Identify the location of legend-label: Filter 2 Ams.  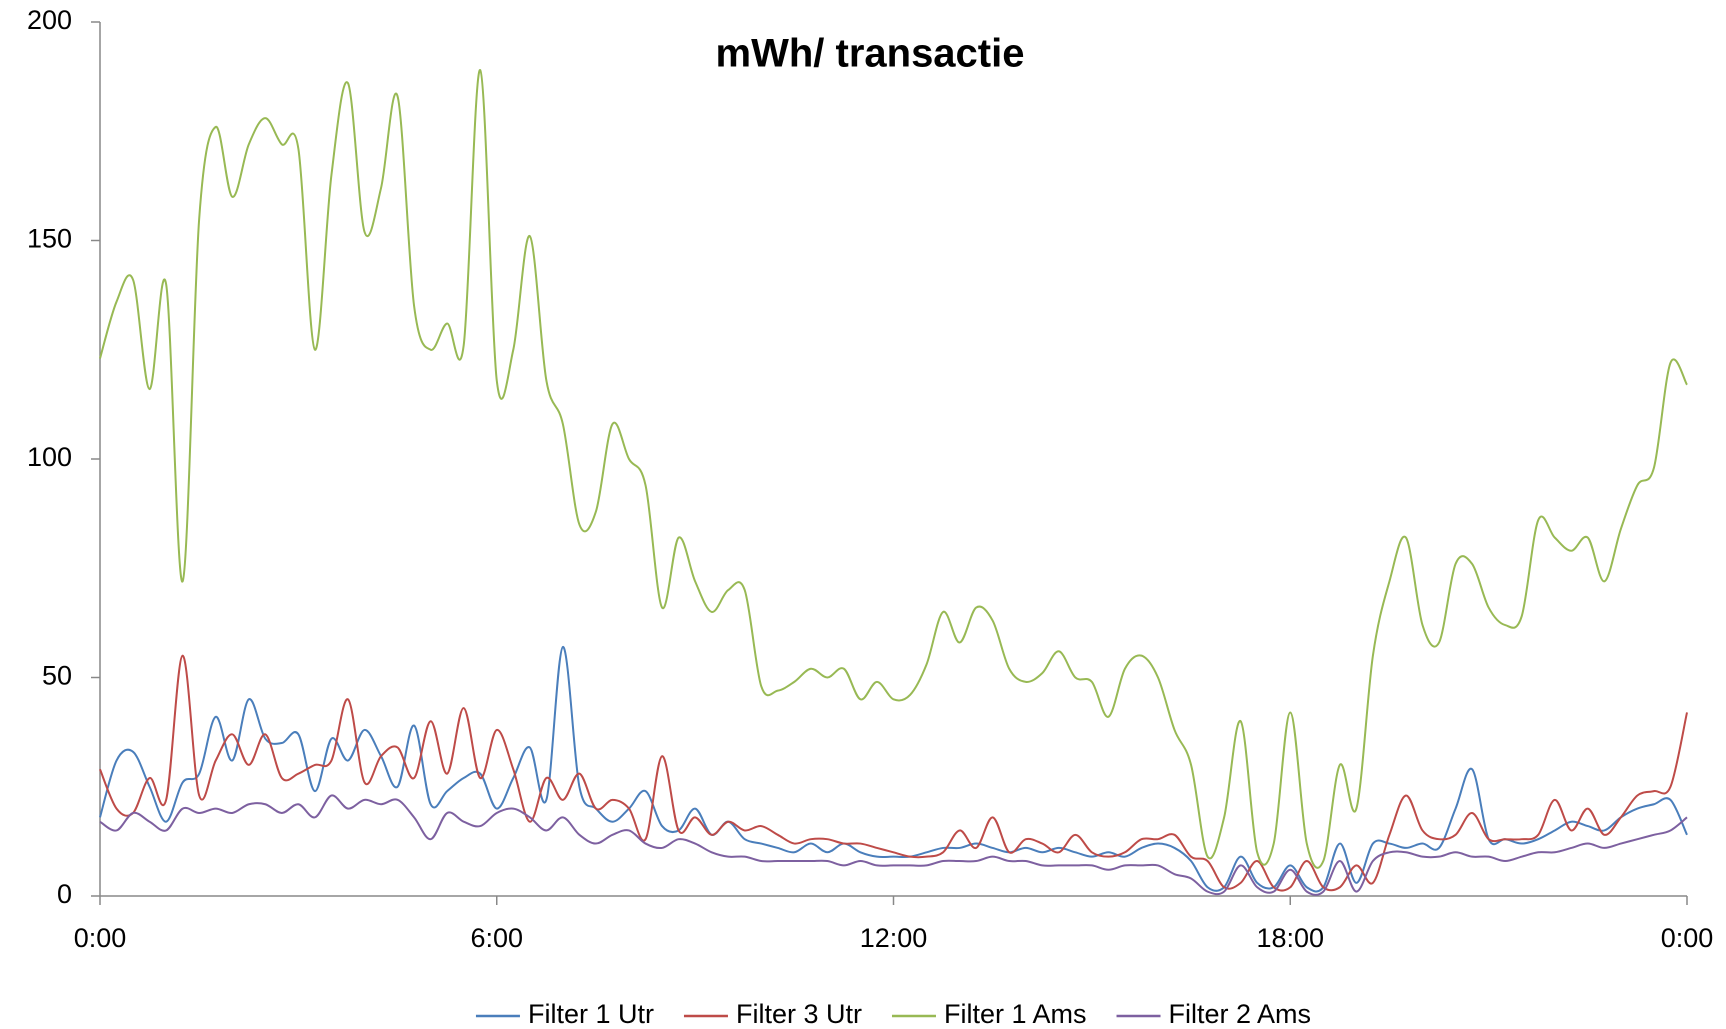
(1240, 1014).